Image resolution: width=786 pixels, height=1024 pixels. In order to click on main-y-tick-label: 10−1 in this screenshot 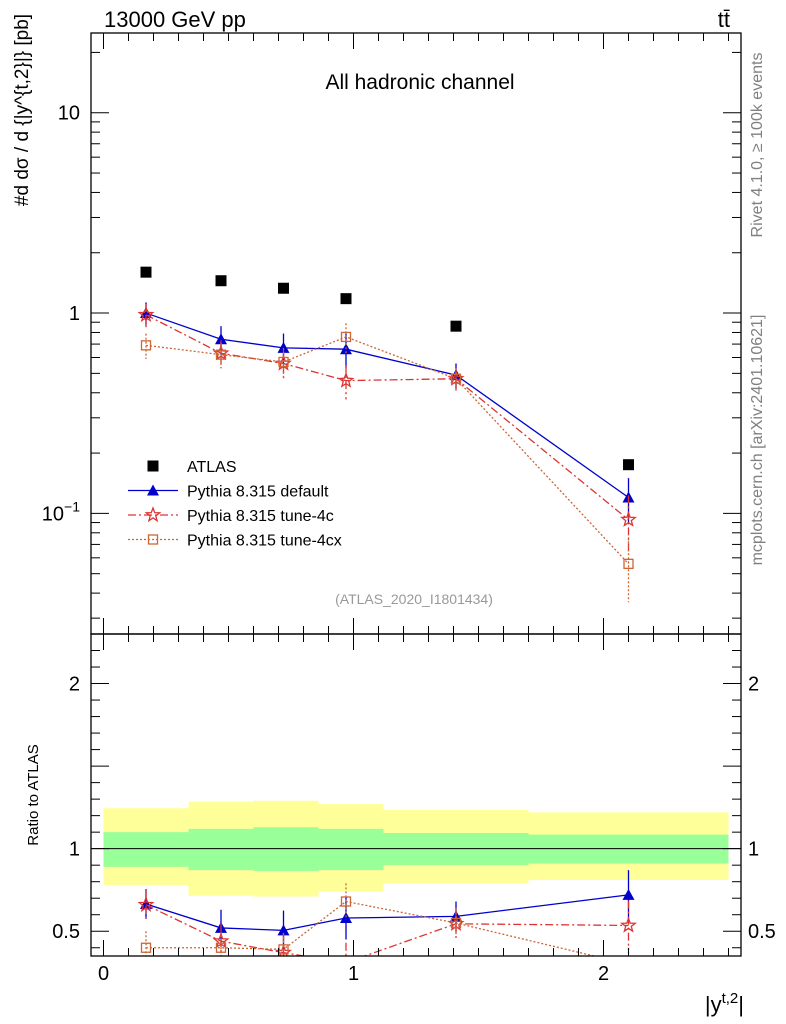, I will do `click(61, 511)`.